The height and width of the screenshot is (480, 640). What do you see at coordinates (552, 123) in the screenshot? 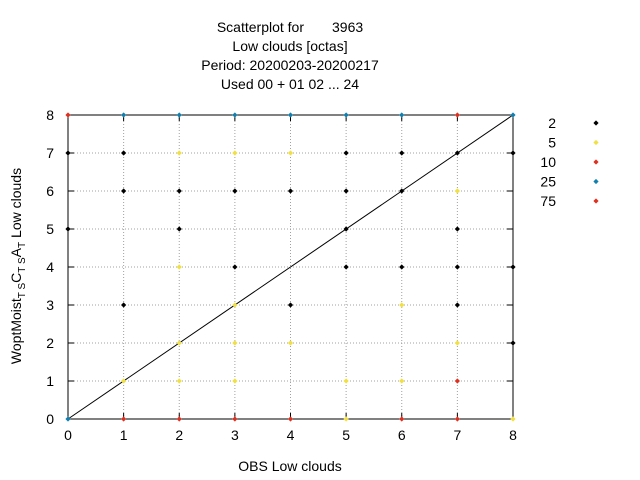
I see `legend-entry-label: 2` at bounding box center [552, 123].